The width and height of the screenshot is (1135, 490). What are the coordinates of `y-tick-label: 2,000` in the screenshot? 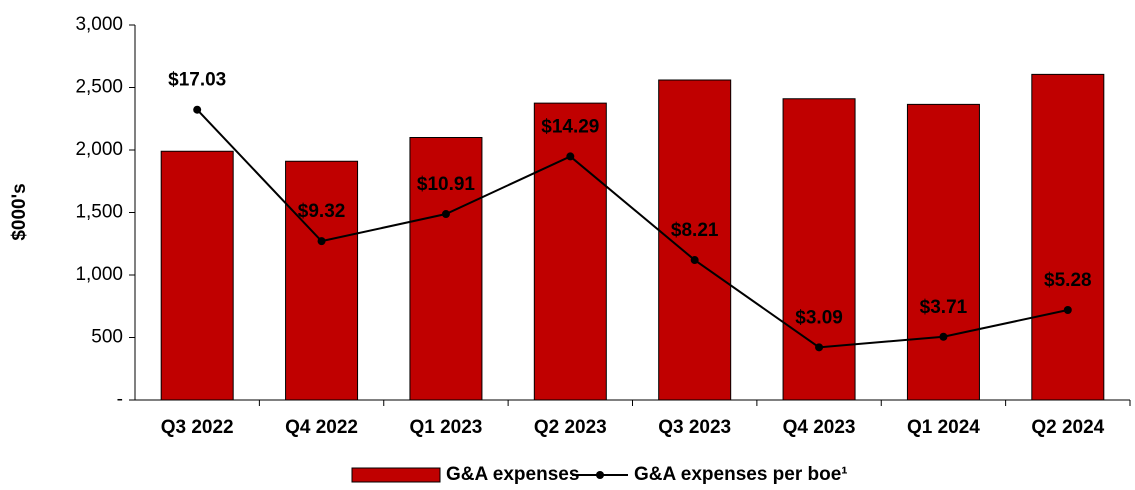 It's located at (99, 149).